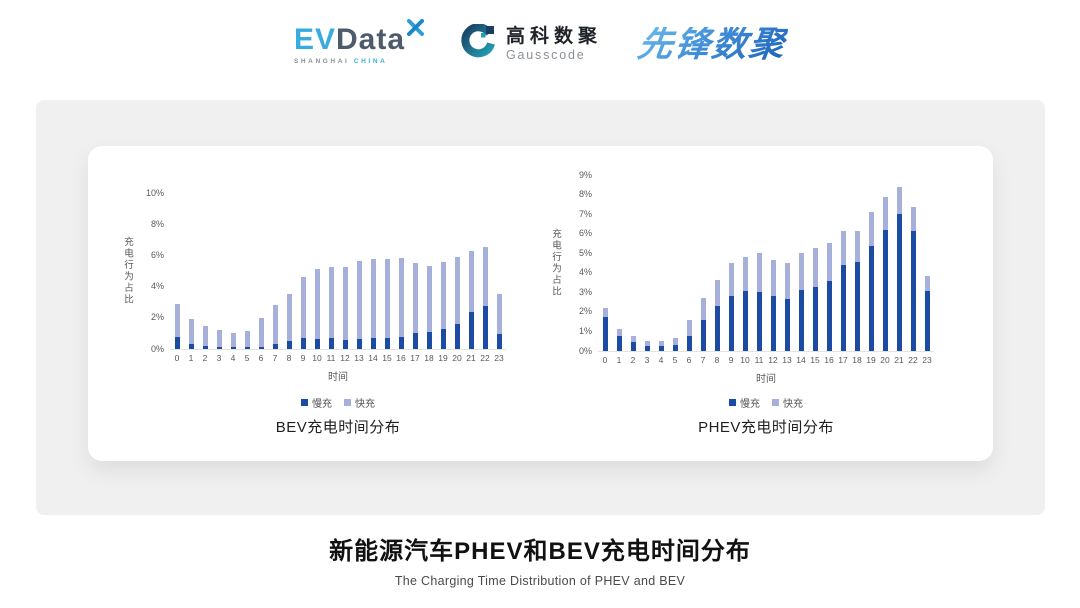 The image size is (1080, 608). Describe the element at coordinates (322, 404) in the screenshot. I see `legend-label: 慢充` at that location.